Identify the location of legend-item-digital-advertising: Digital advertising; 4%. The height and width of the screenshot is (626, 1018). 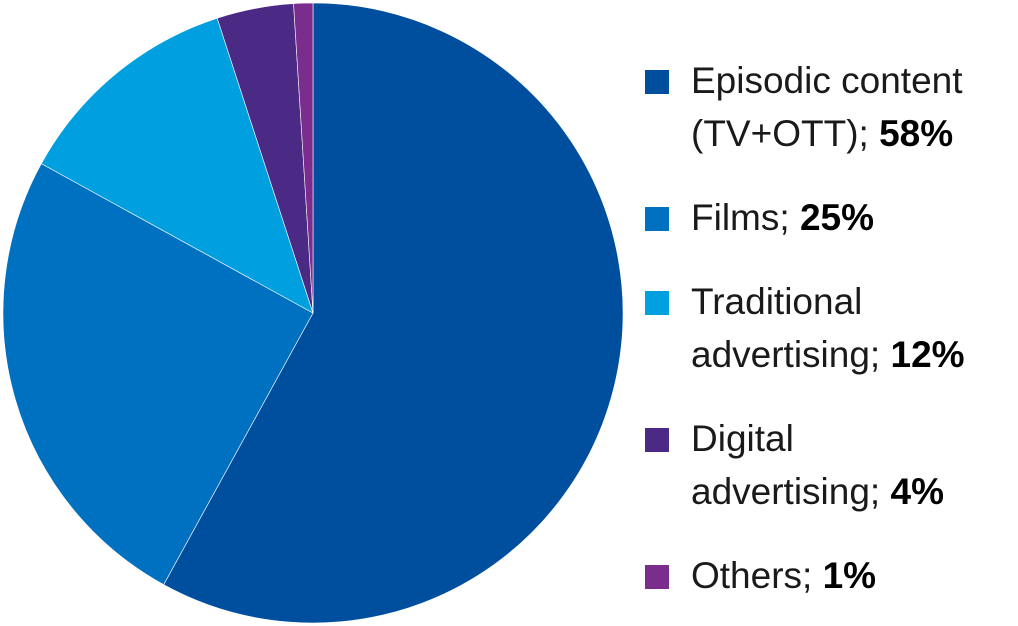
(830, 465).